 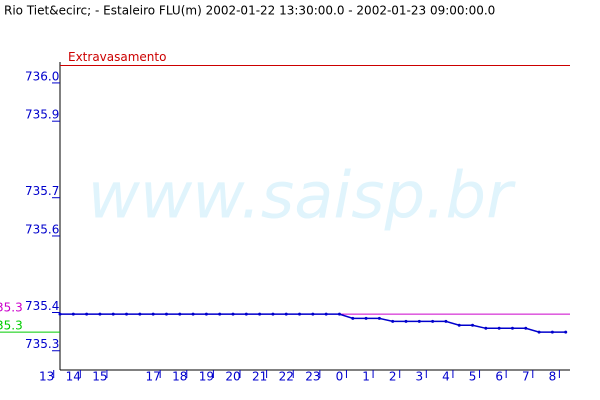 What do you see at coordinates (340, 377) in the screenshot?
I see `x-tick-label: 0` at bounding box center [340, 377].